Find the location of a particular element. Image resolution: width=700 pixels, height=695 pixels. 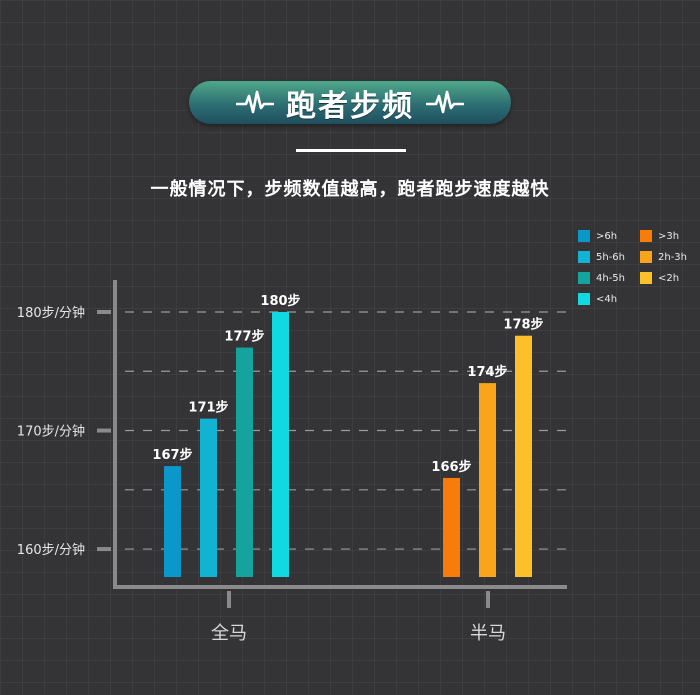

legend-label: >6h is located at coordinates (607, 236).